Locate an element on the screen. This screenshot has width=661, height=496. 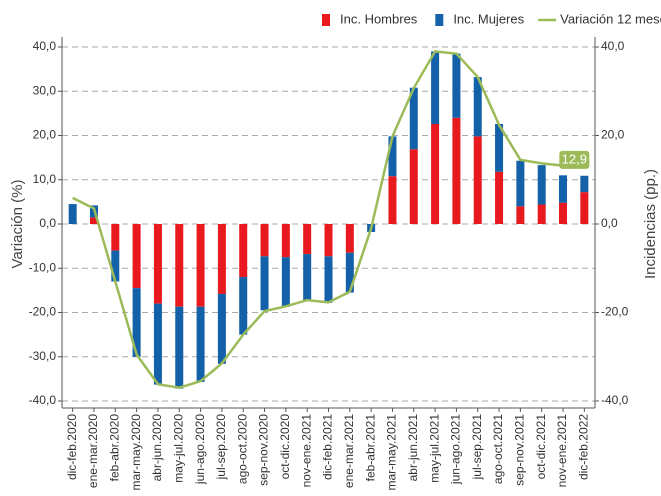
y-tick-label: -20,0 is located at coordinates (43, 312).